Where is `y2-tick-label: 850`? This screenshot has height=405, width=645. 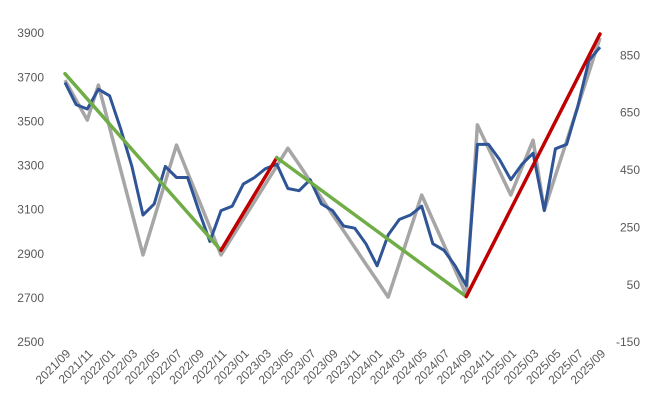 y2-tick-label: 850 is located at coordinates (630, 55).